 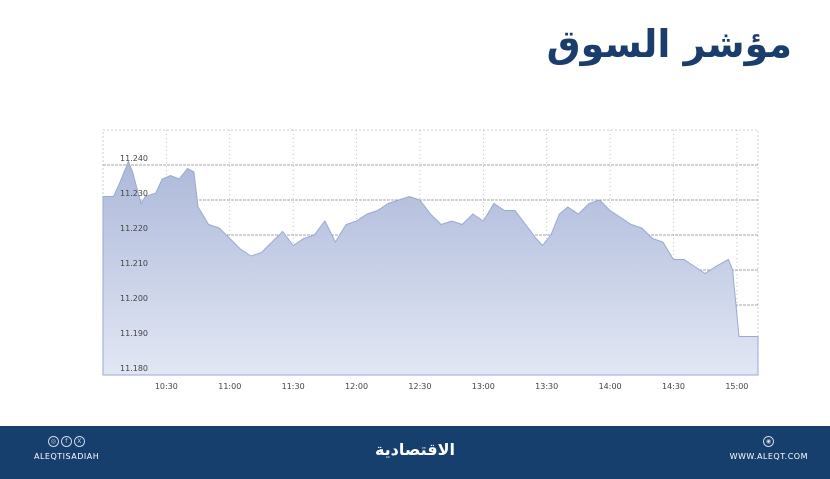 I want to click on x-tick-label: 14:00, so click(x=610, y=386).